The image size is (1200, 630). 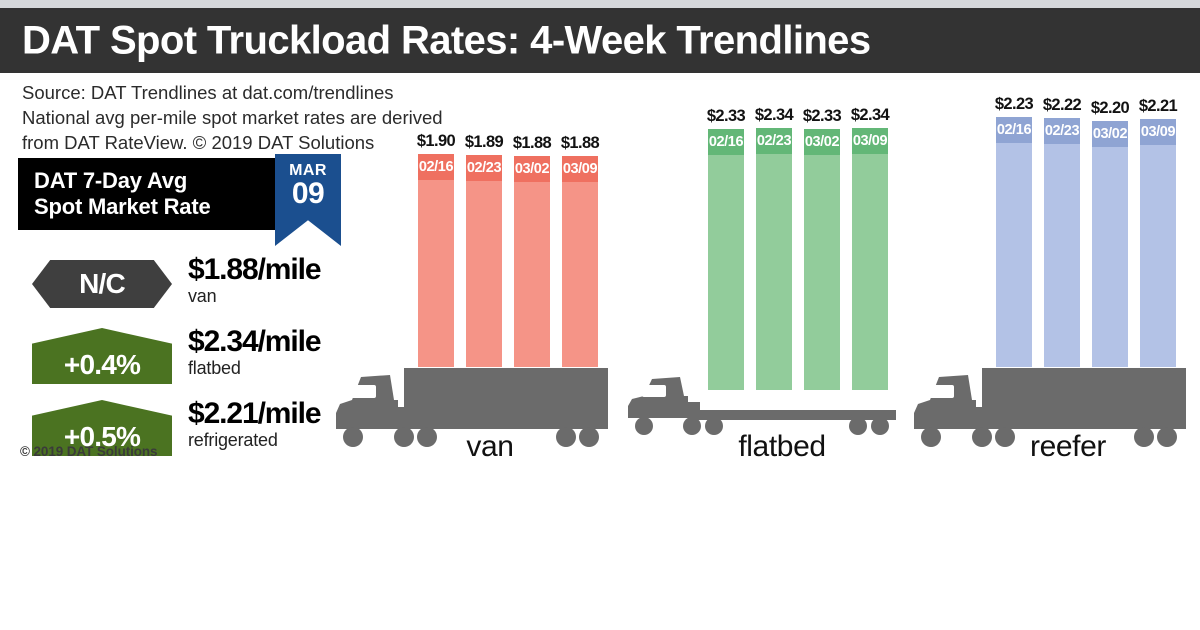 What do you see at coordinates (490, 446) in the screenshot?
I see `category-label-van: van` at bounding box center [490, 446].